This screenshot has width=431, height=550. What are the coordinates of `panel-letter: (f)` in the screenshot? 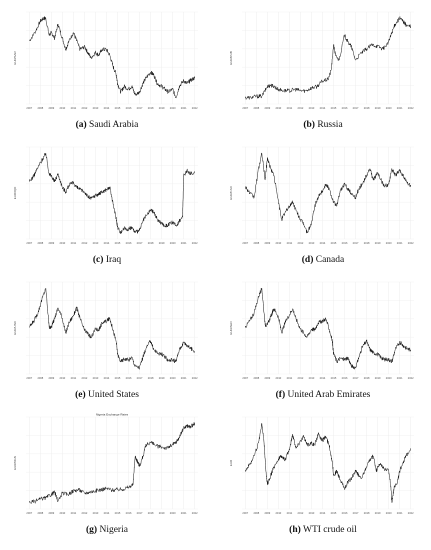 It's located at (280, 395).